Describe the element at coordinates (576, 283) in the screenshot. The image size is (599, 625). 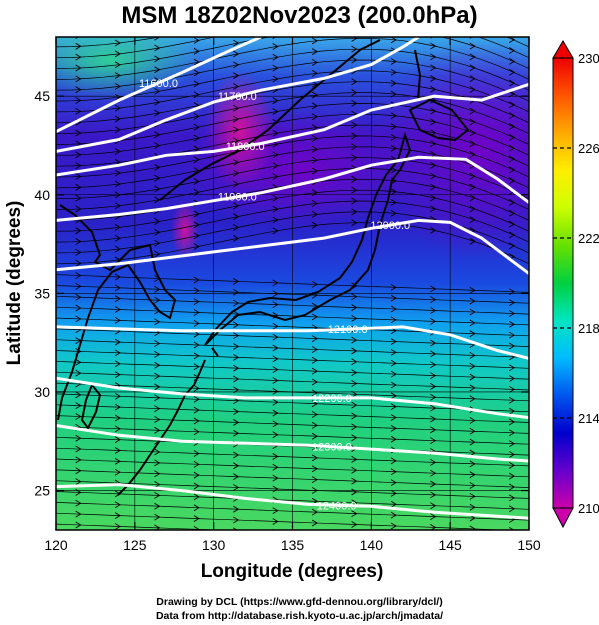
I see `colorbar-ticks: 210 214 218 222 226 230` at that location.